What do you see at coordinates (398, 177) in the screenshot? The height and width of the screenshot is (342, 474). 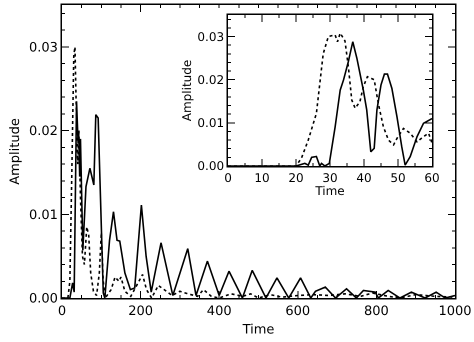 I see `x-tick-label: 50` at bounding box center [398, 177].